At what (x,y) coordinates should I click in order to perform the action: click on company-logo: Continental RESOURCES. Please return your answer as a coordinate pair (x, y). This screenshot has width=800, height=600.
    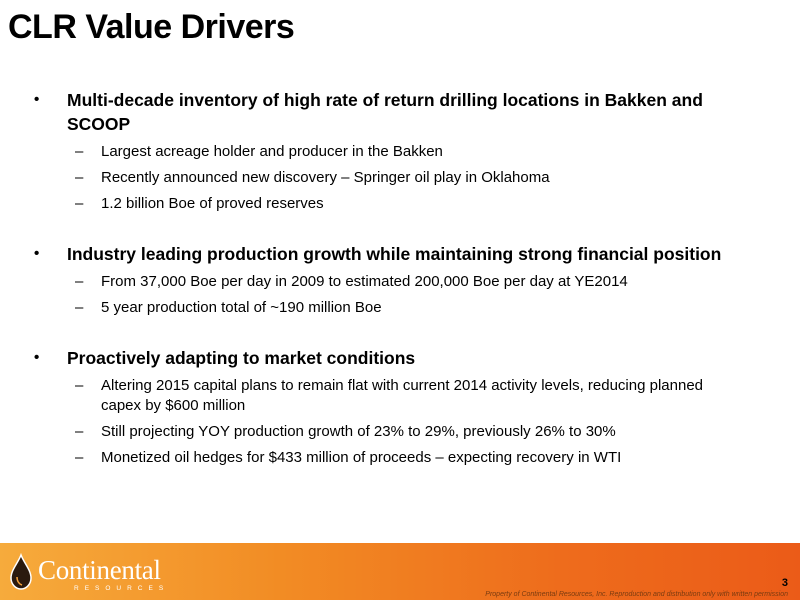
    Looking at the image, I should click on (93, 573).